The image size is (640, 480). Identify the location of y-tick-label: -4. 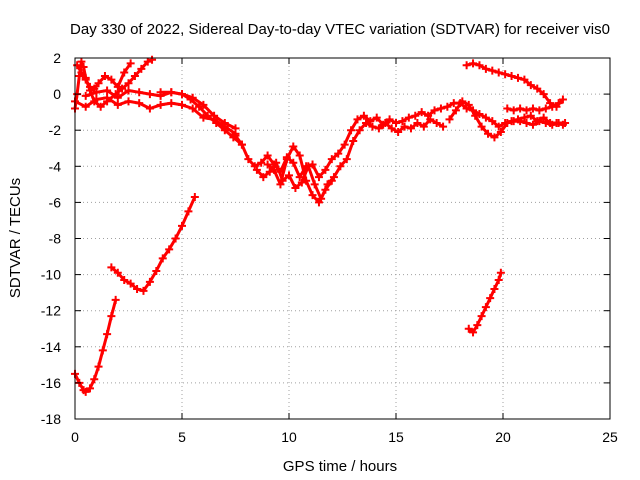
(55, 166).